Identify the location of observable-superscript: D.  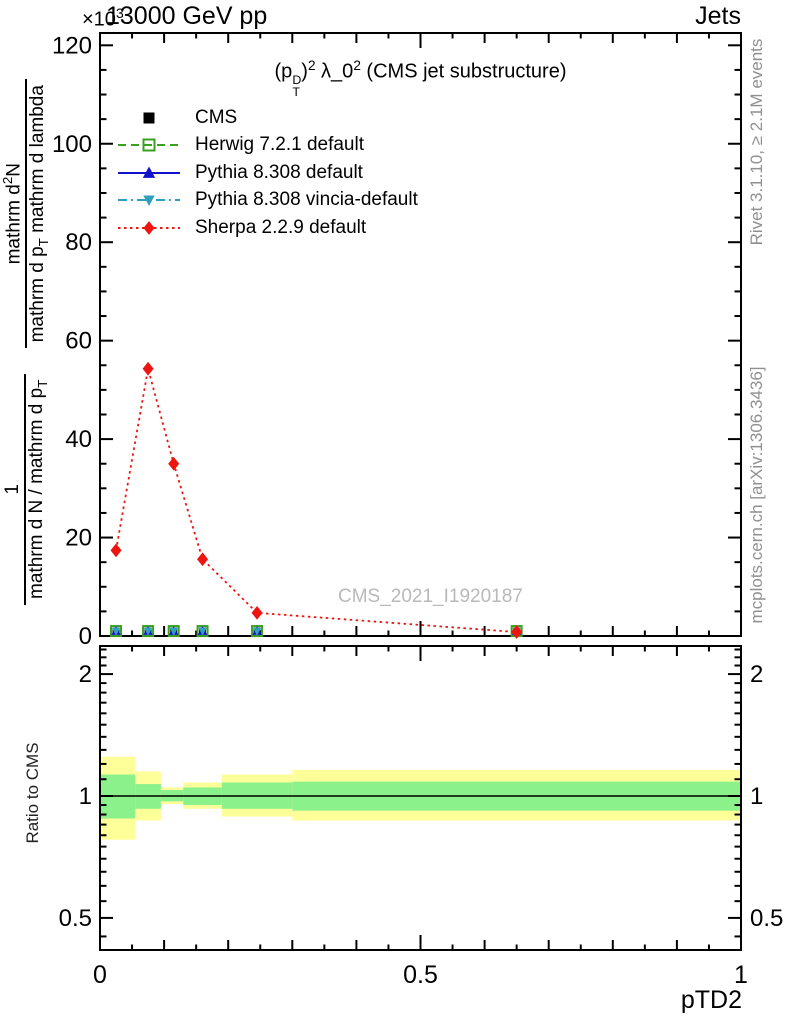
(297, 79).